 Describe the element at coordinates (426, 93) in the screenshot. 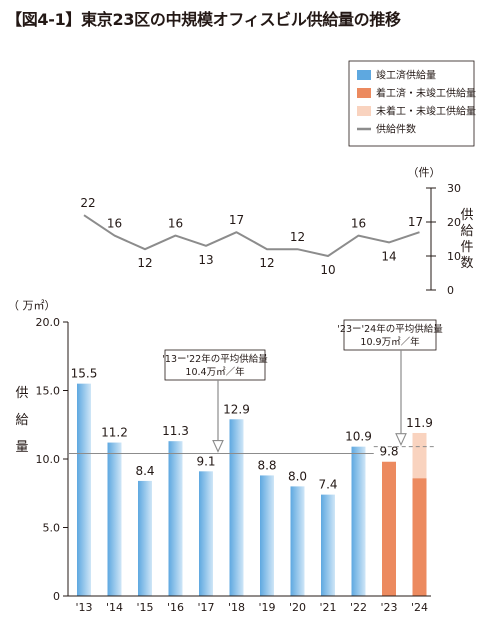

I see `legend-label-under-construction: 着工済・未竣工供給量` at that location.